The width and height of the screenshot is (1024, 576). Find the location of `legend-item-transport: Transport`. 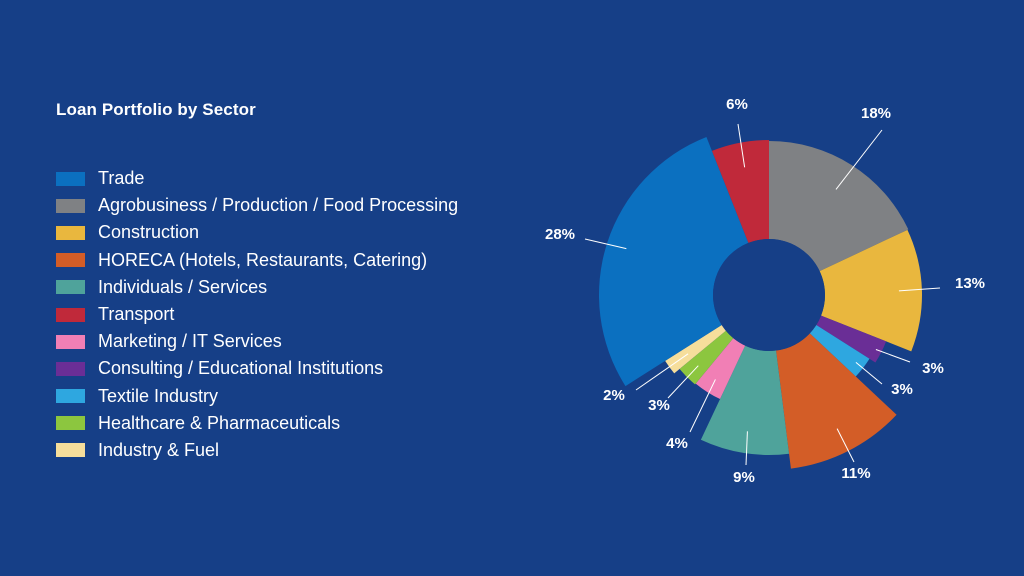

legend-item-transport: Transport is located at coordinates (257, 314).